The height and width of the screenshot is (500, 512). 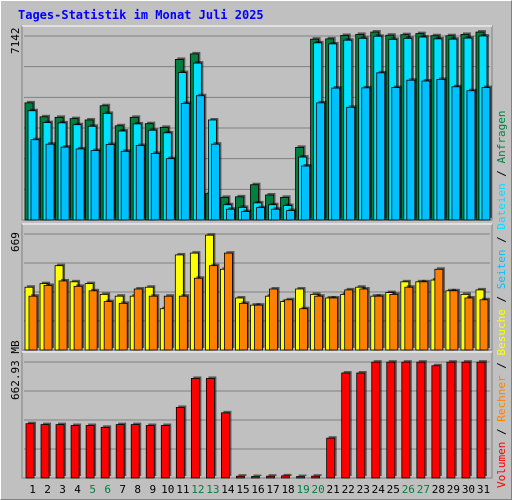 I want to click on xtick-day-30: 30, so click(x=468, y=489).